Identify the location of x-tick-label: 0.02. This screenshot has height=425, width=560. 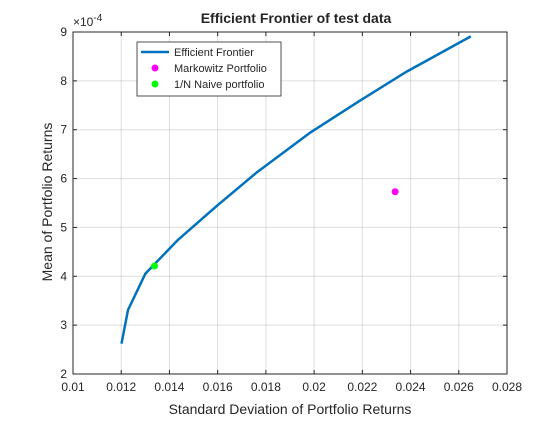
(314, 387).